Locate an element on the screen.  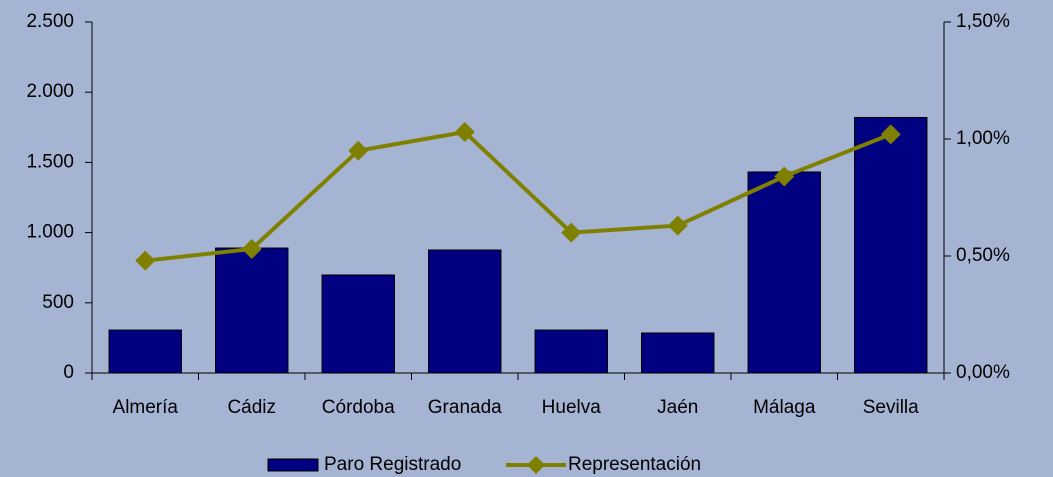
y2-tick-label: 0,50% is located at coordinates (983, 255).